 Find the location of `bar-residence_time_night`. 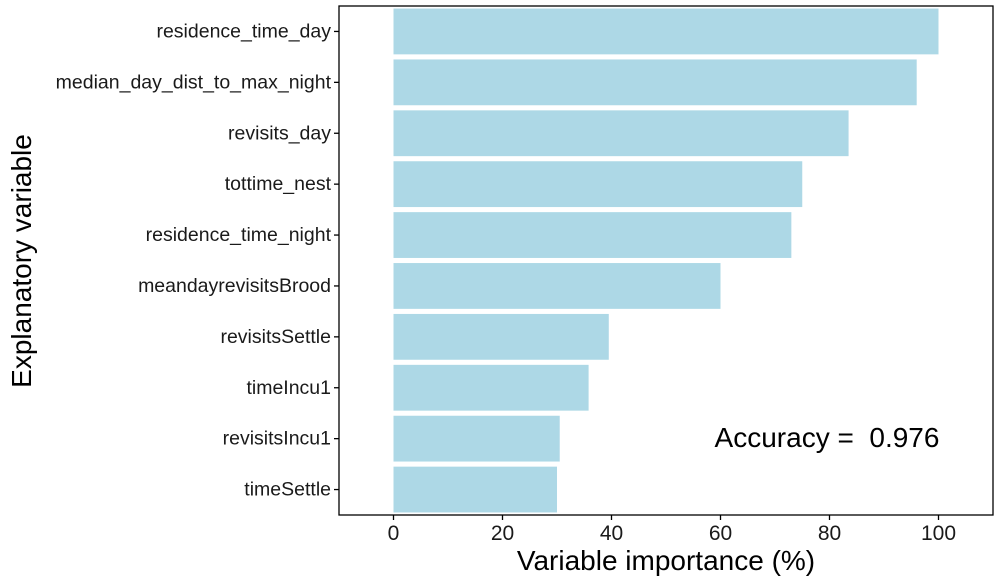

bar-residence_time_night is located at coordinates (592, 235).